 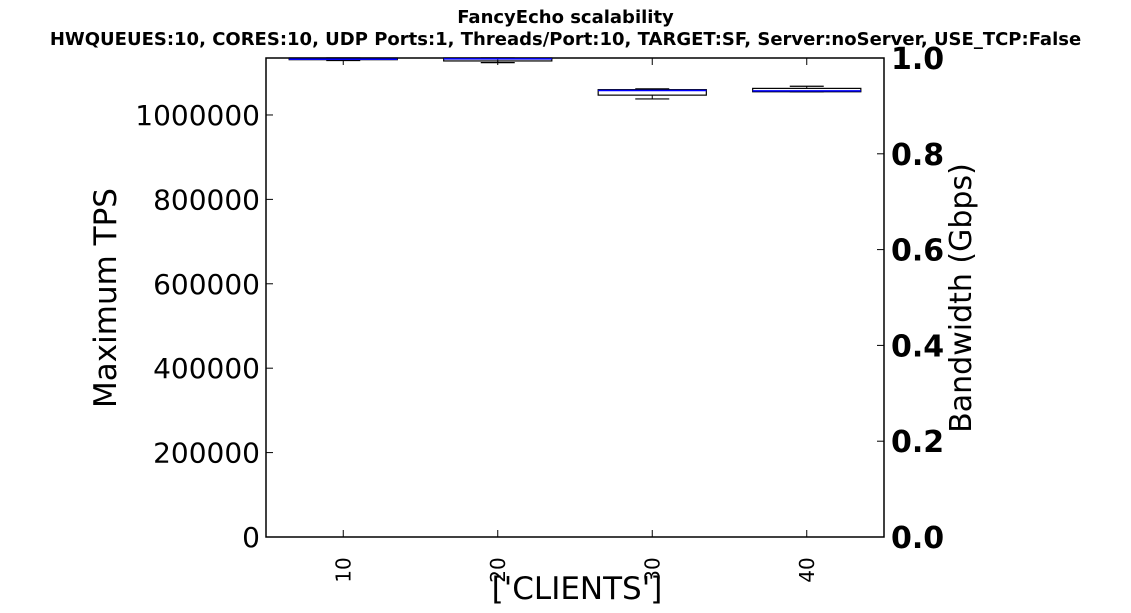 What do you see at coordinates (652, 569) in the screenshot?
I see `x-tick-label: 30` at bounding box center [652, 569].